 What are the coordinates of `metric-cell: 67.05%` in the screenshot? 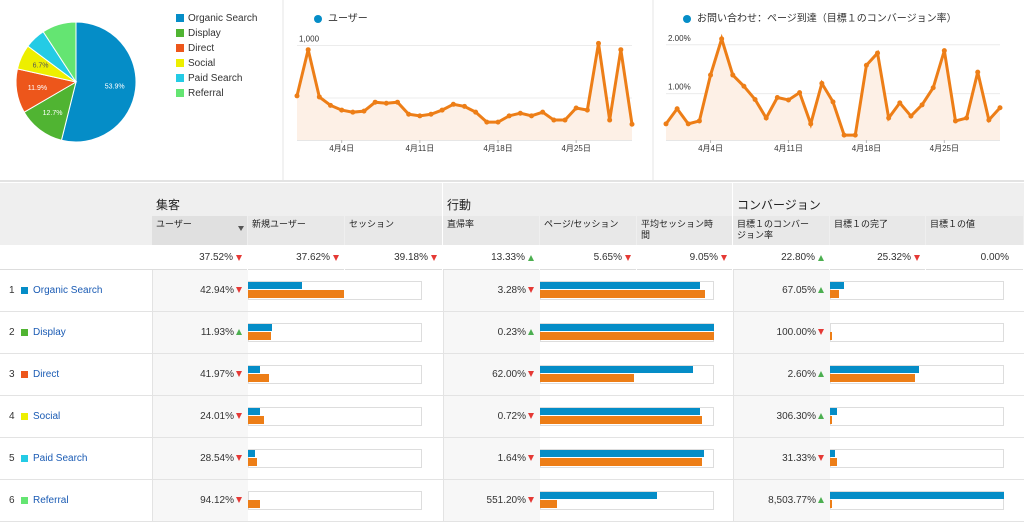 It's located at (781, 290).